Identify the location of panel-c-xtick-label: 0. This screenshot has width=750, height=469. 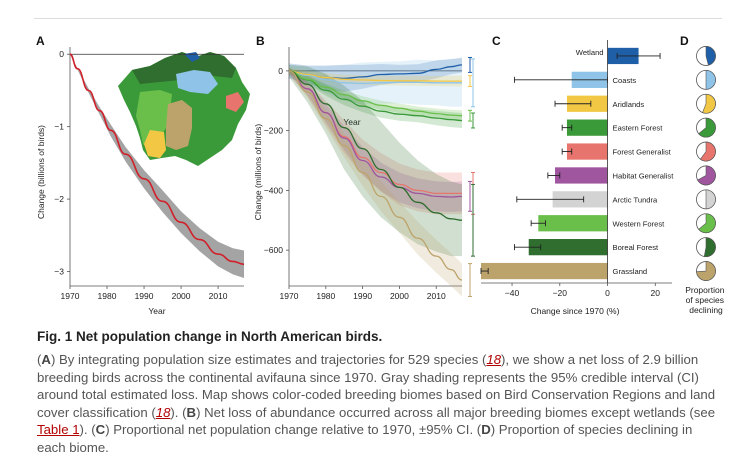
(607, 293).